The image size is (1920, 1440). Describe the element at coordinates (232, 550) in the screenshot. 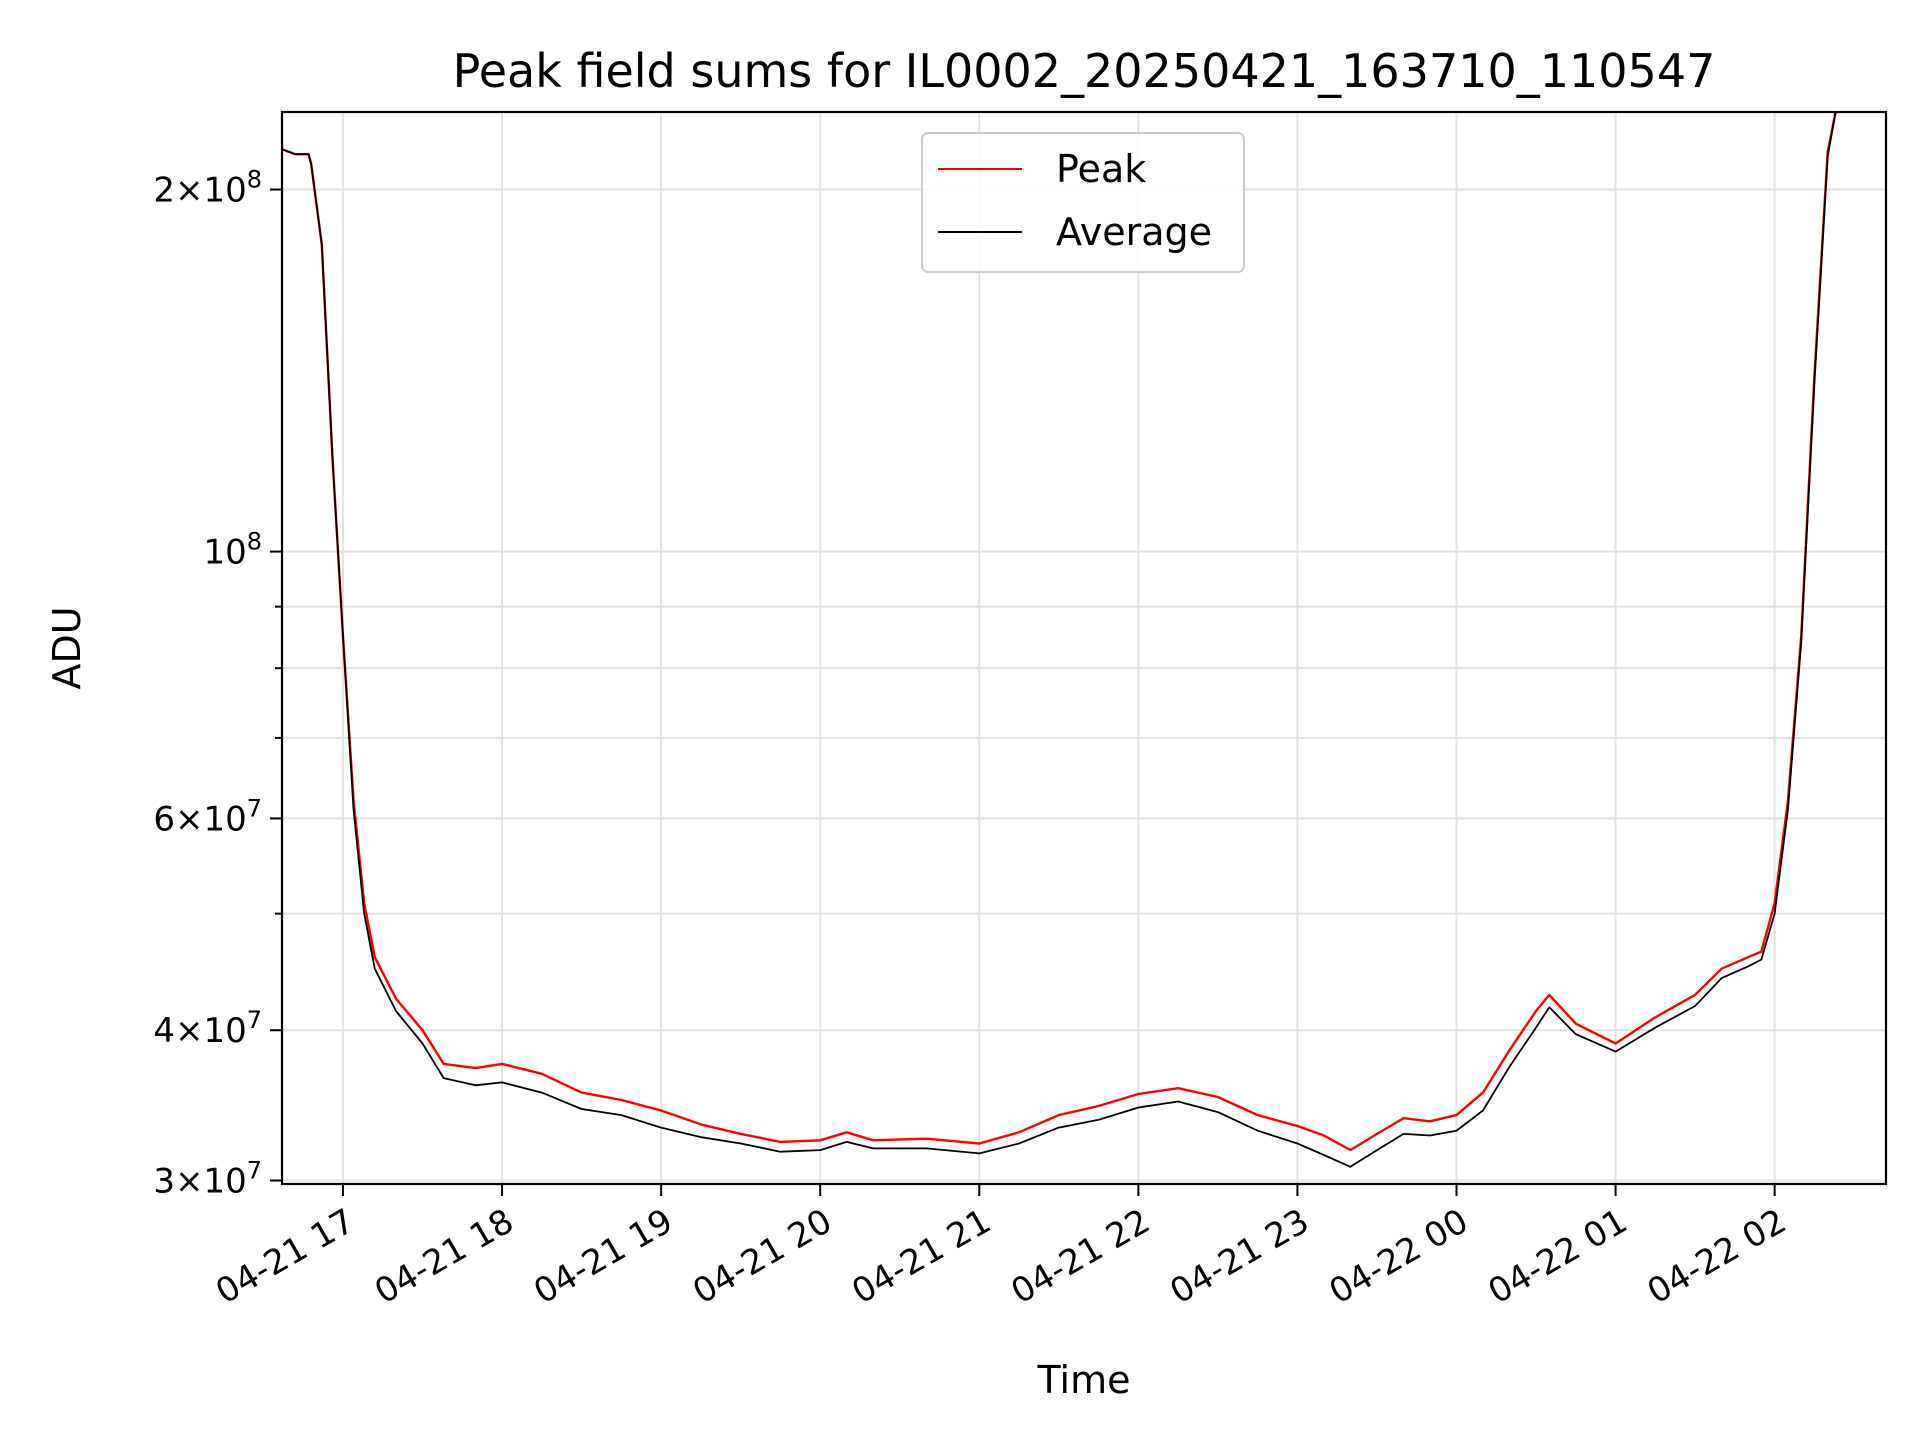

I see `y-tick-label: 108` at that location.